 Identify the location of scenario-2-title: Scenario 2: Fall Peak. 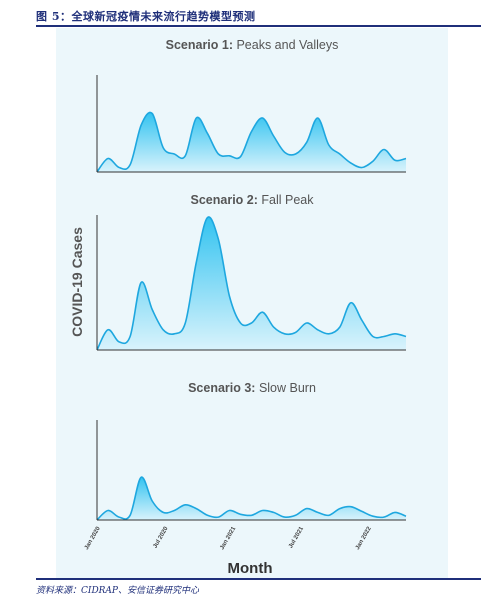
(253, 200).